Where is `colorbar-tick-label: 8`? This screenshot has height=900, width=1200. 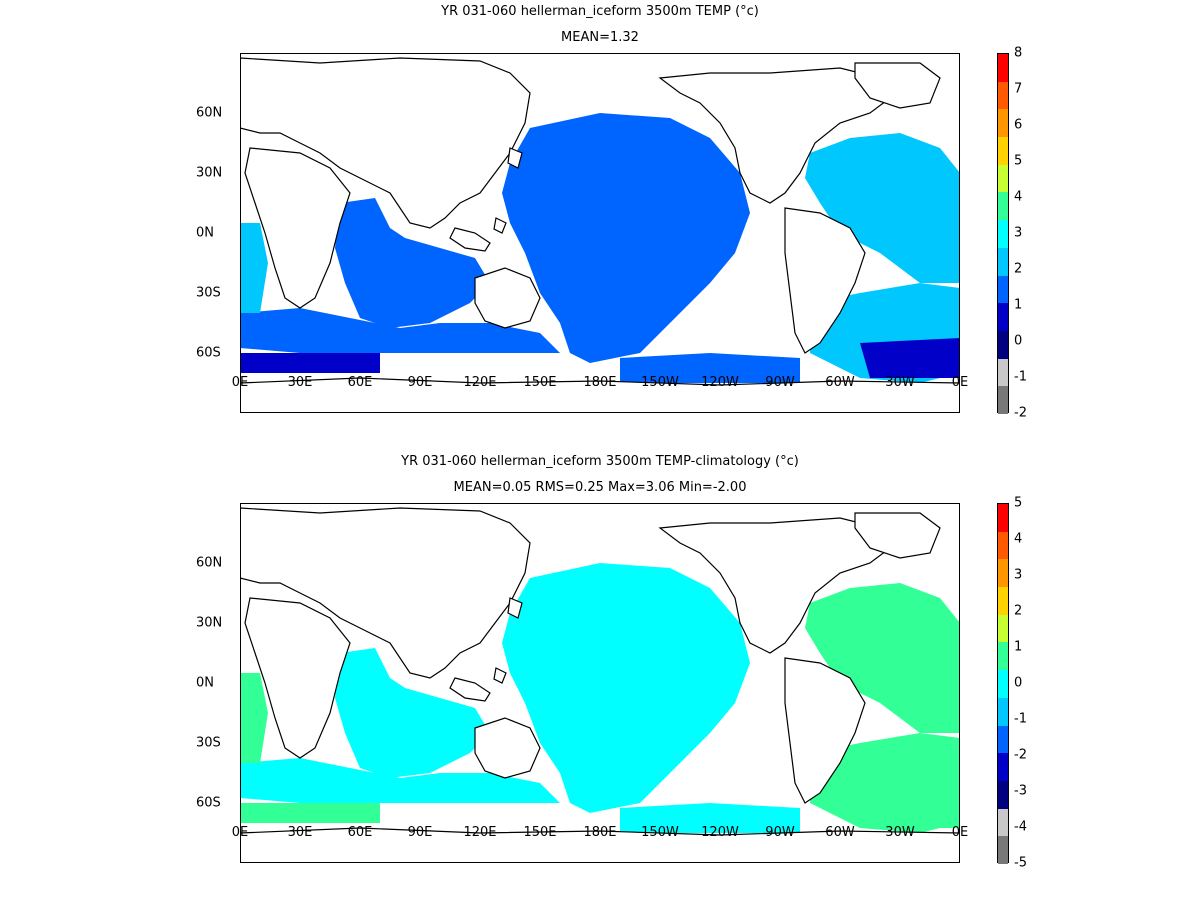 colorbar-tick-label: 8 is located at coordinates (1018, 53).